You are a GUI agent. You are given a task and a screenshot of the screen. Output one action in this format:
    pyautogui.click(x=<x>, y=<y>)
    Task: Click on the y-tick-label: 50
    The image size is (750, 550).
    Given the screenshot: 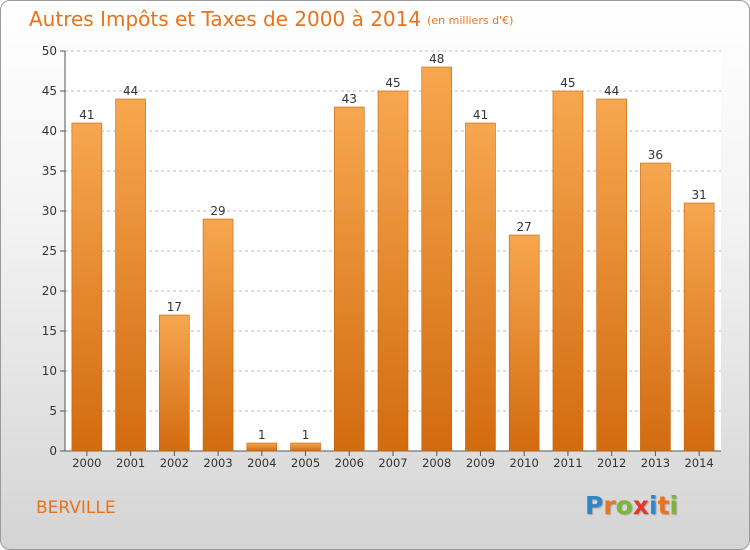 What is the action you would take?
    pyautogui.click(x=49, y=51)
    